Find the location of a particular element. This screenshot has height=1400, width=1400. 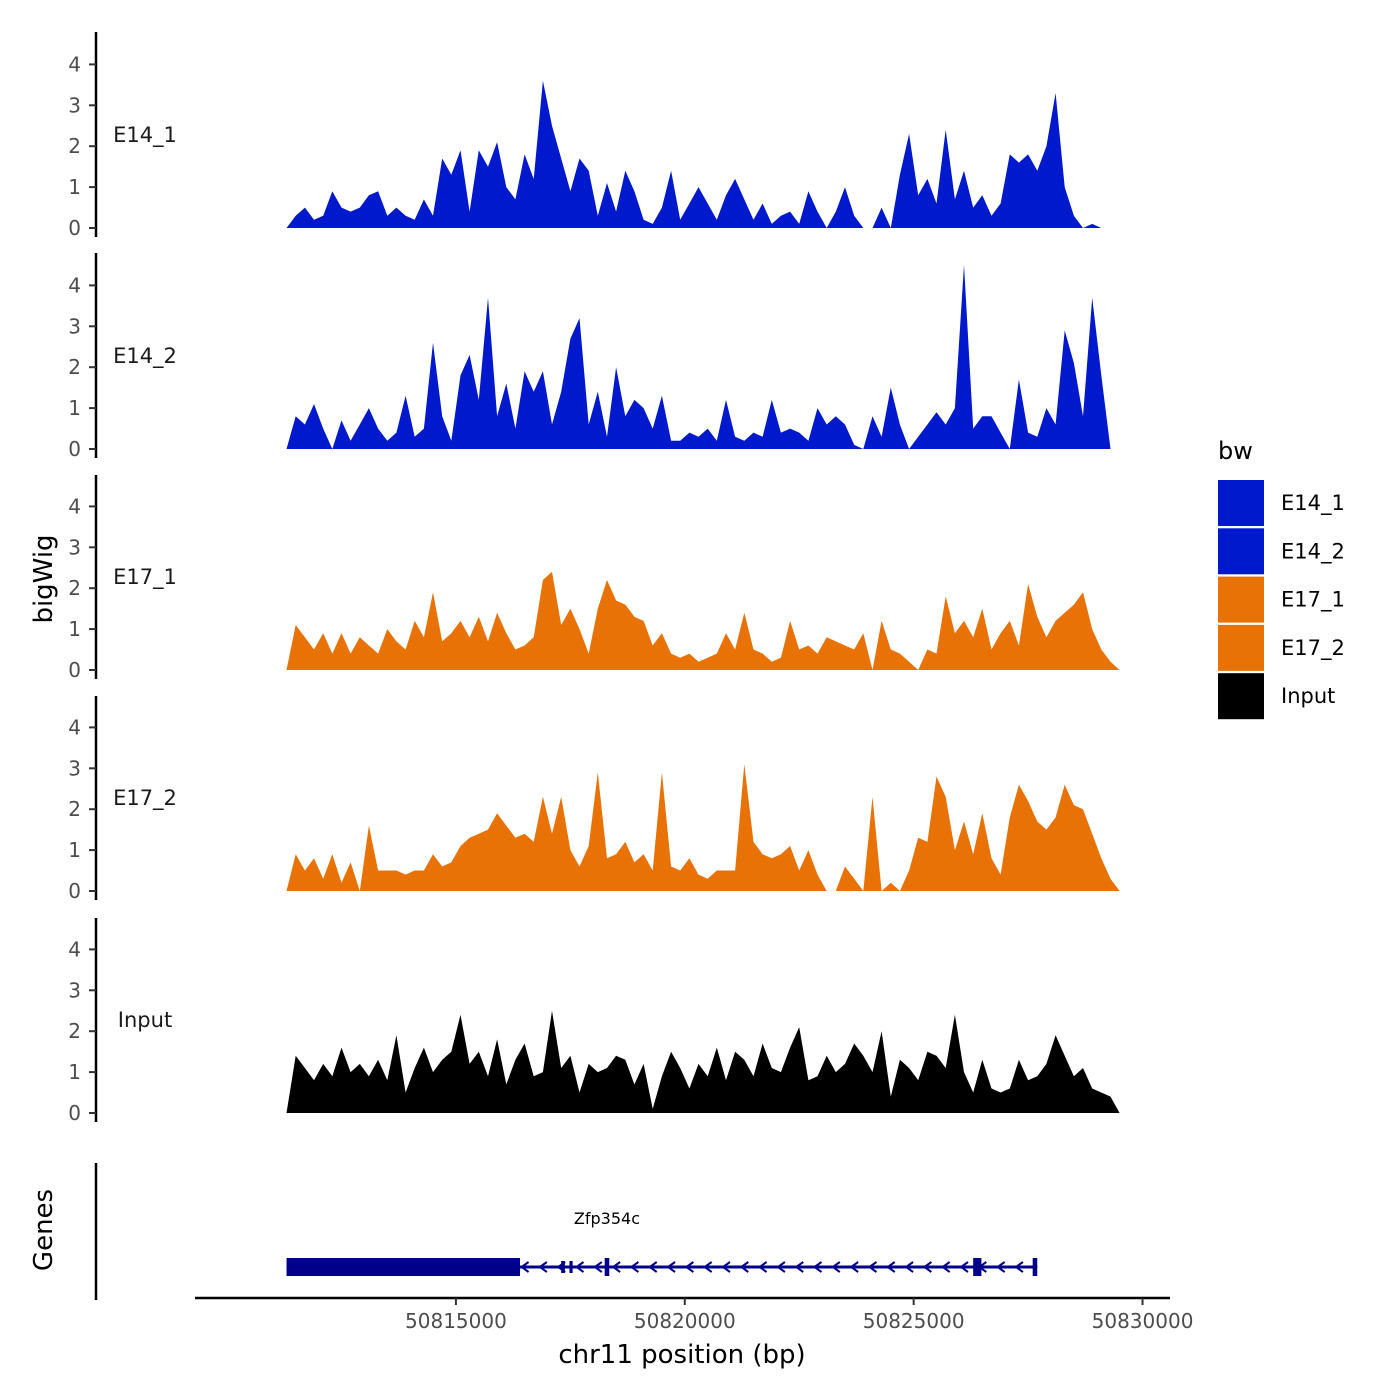

track-e14-2: 0 1 2 3 4 E14_2 is located at coordinates (594, 357).